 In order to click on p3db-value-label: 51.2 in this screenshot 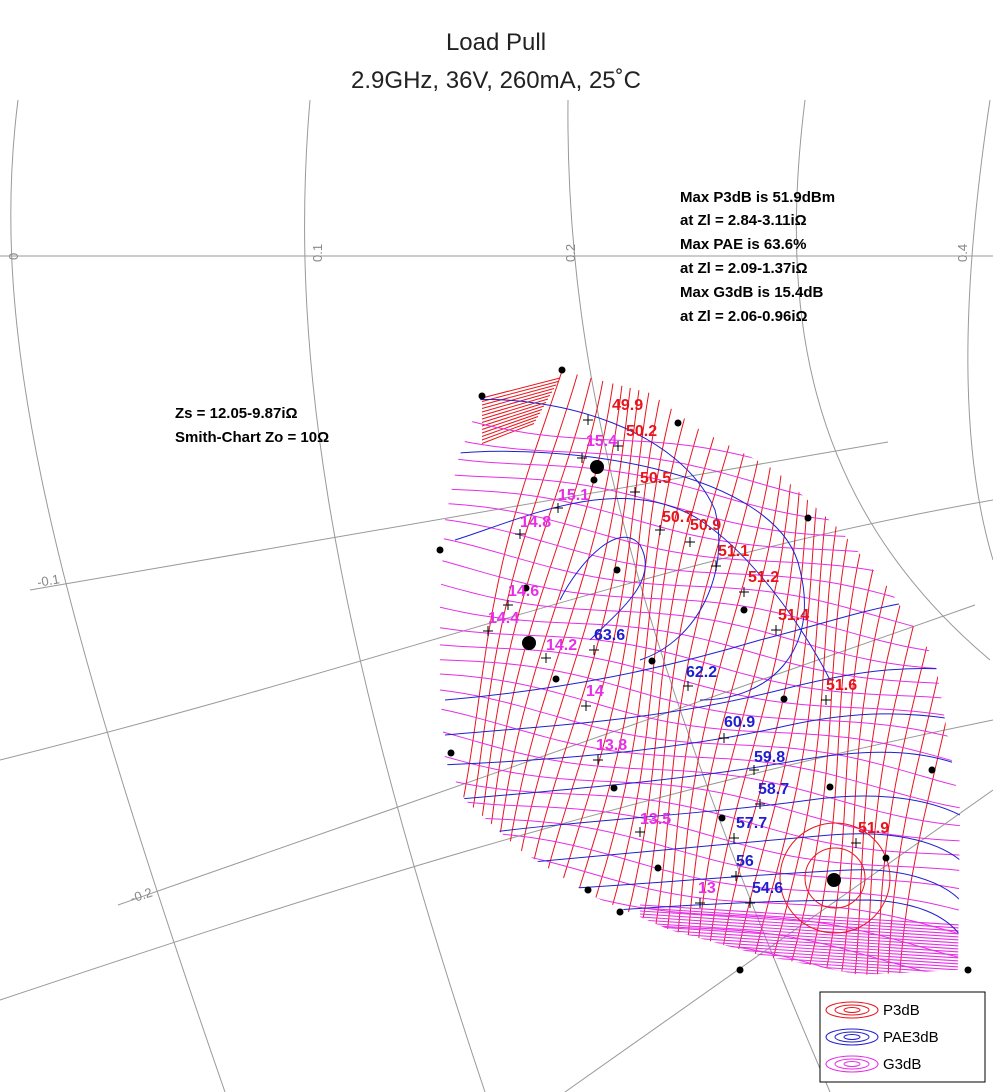, I will do `click(763, 577)`.